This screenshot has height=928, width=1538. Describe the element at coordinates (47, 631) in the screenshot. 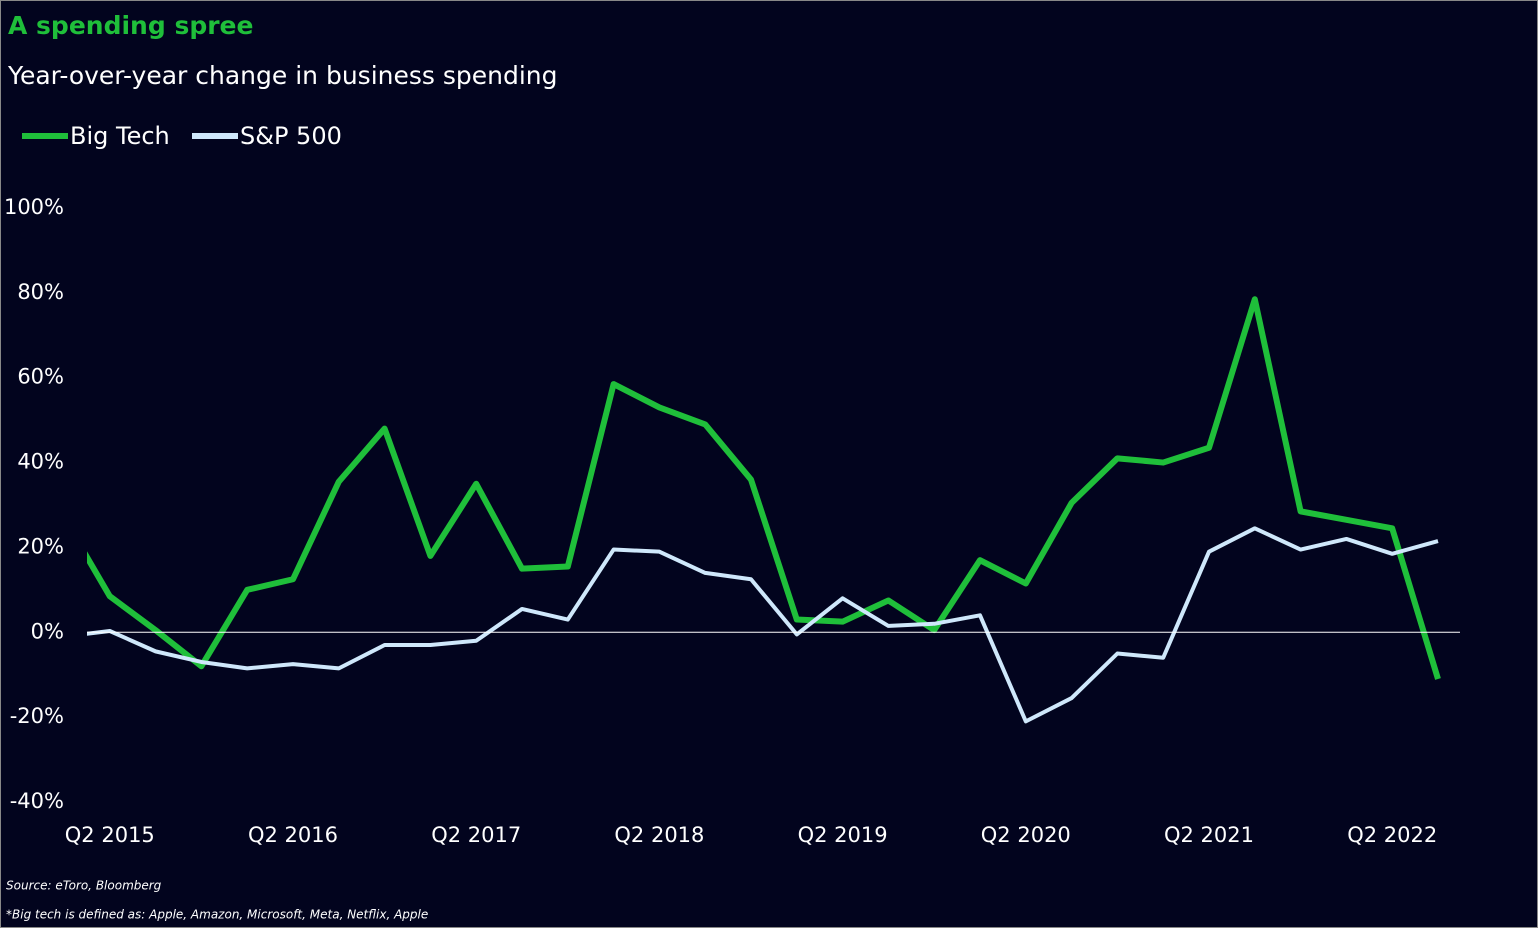

I see `y-tick-label: 0%` at that location.